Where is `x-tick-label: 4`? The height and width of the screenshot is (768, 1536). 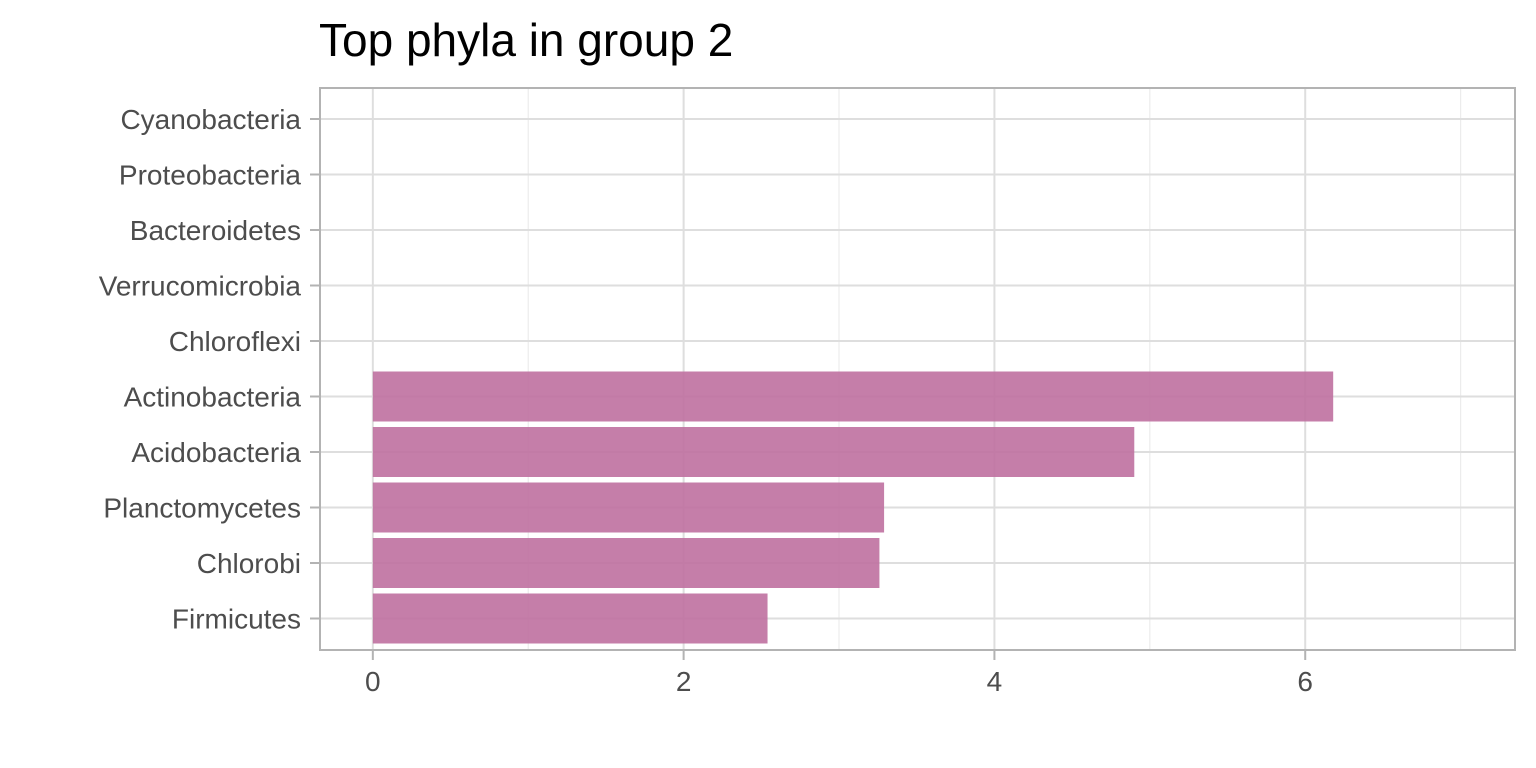
x-tick-label: 4 is located at coordinates (995, 681).